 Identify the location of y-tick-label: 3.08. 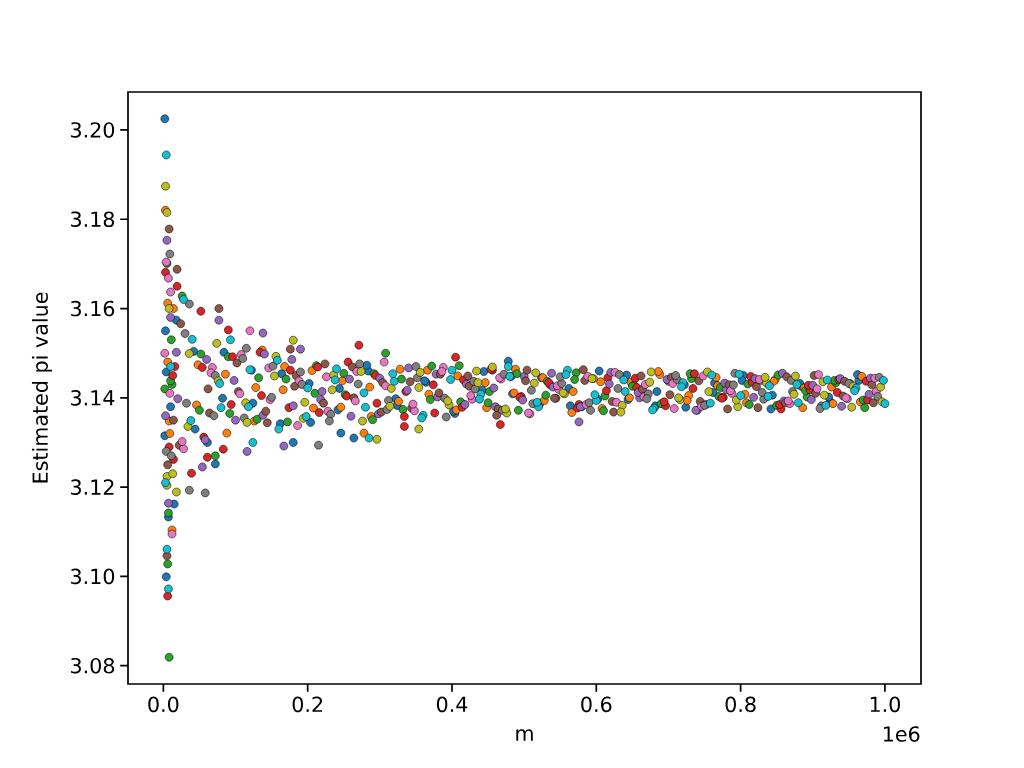
(93, 665).